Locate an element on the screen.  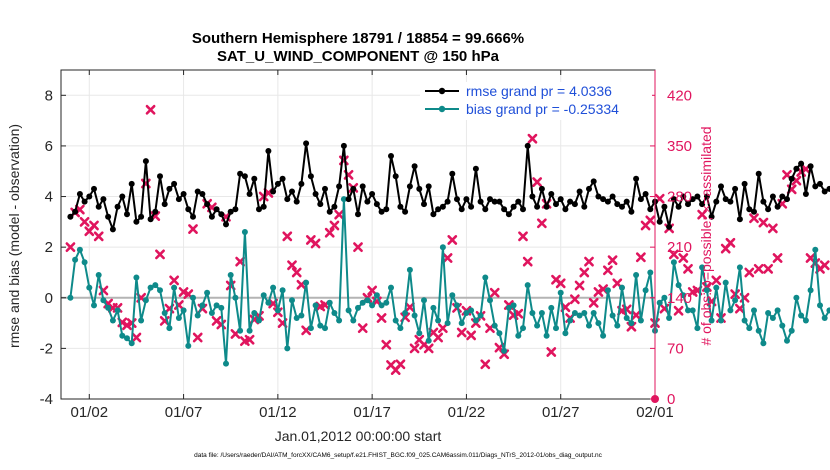
y-left-axis-label: rmse and bias (model - observation) is located at coordinates (14, 236).